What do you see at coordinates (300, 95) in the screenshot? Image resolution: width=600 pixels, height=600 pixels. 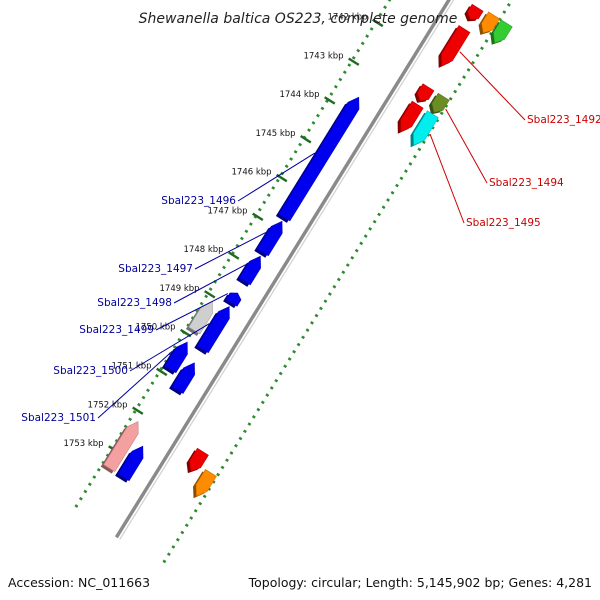 I see `tick-label: 1744 kbp` at bounding box center [300, 95].